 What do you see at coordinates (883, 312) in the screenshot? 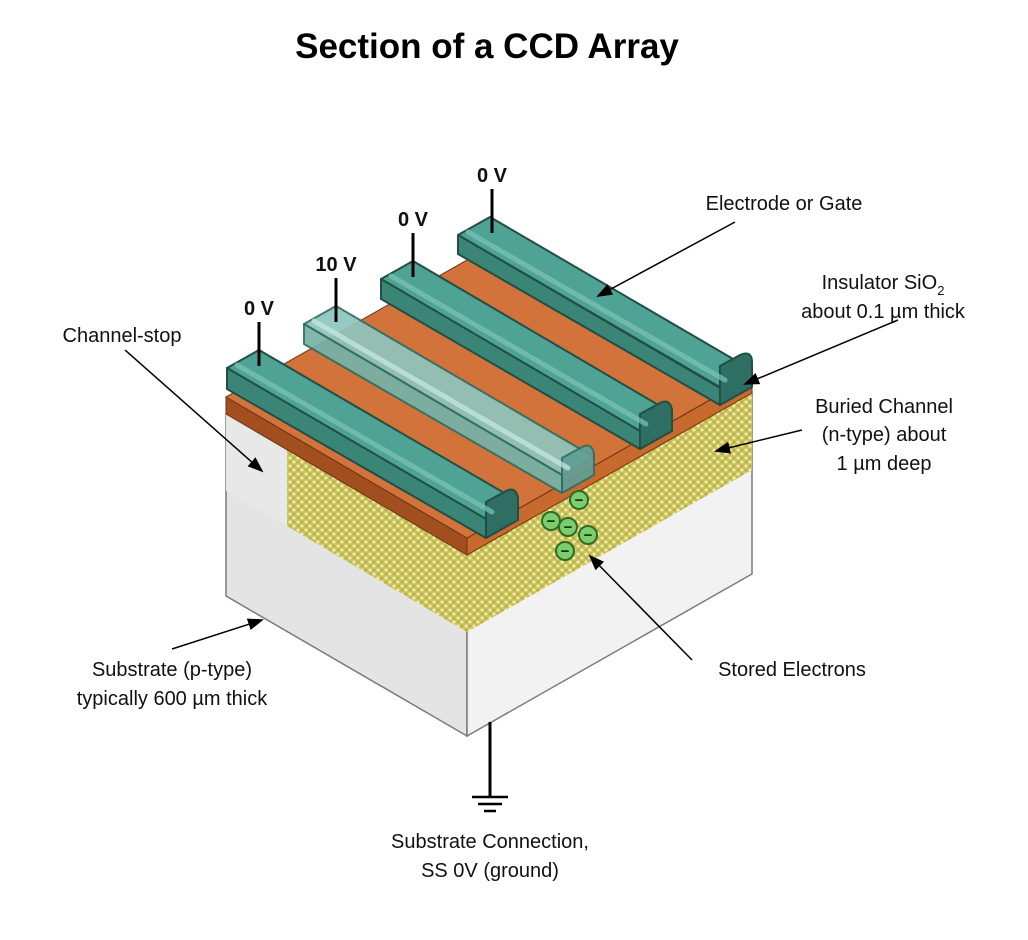
I see `insulator-thickness-label: about 0.1 µm thick` at bounding box center [883, 312].